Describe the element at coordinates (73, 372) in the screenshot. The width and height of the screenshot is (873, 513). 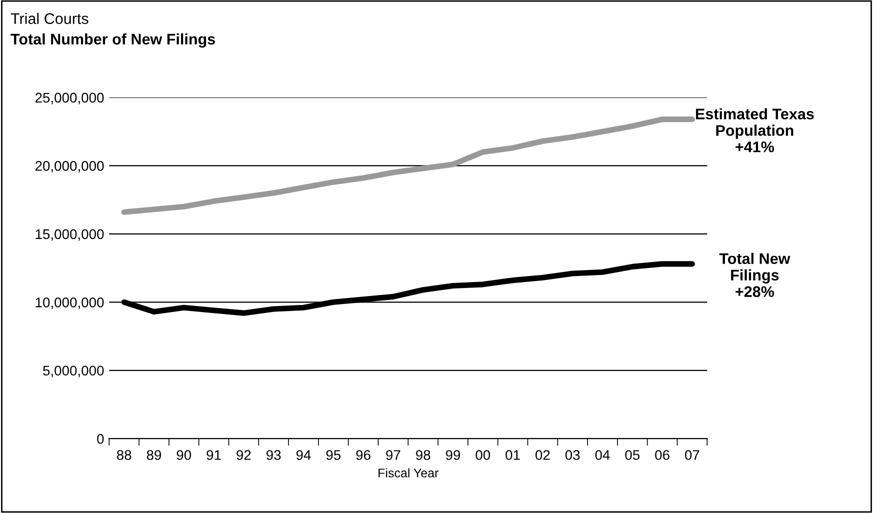
I see `y-tick-label: 5,000,000` at that location.